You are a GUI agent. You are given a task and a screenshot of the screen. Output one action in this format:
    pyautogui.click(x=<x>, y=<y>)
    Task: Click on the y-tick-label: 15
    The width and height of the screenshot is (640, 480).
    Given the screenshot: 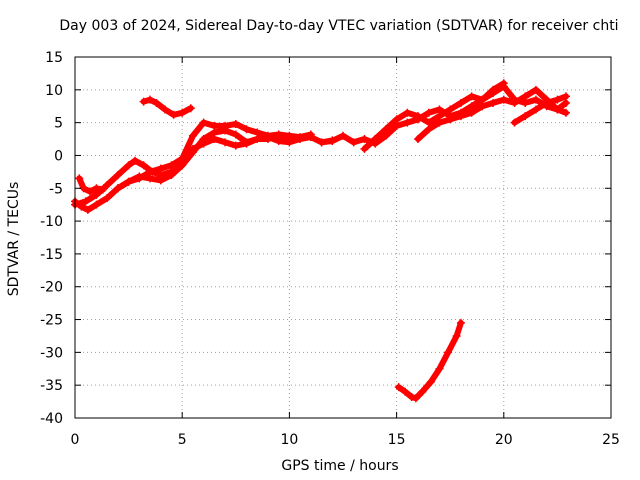 What is the action you would take?
    pyautogui.click(x=54, y=58)
    